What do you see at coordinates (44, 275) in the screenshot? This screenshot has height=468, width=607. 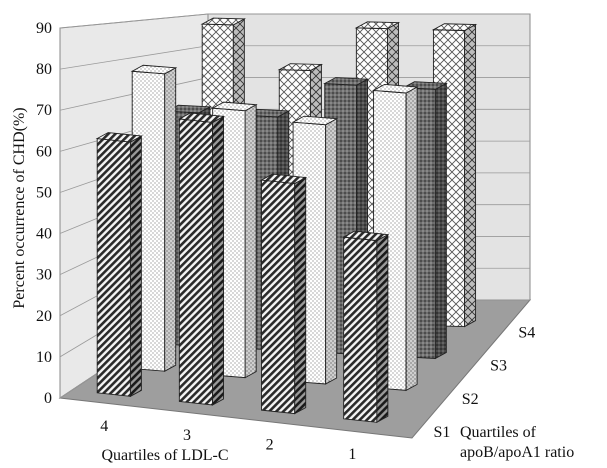 I see `y-tick-label: 30` at bounding box center [44, 275].